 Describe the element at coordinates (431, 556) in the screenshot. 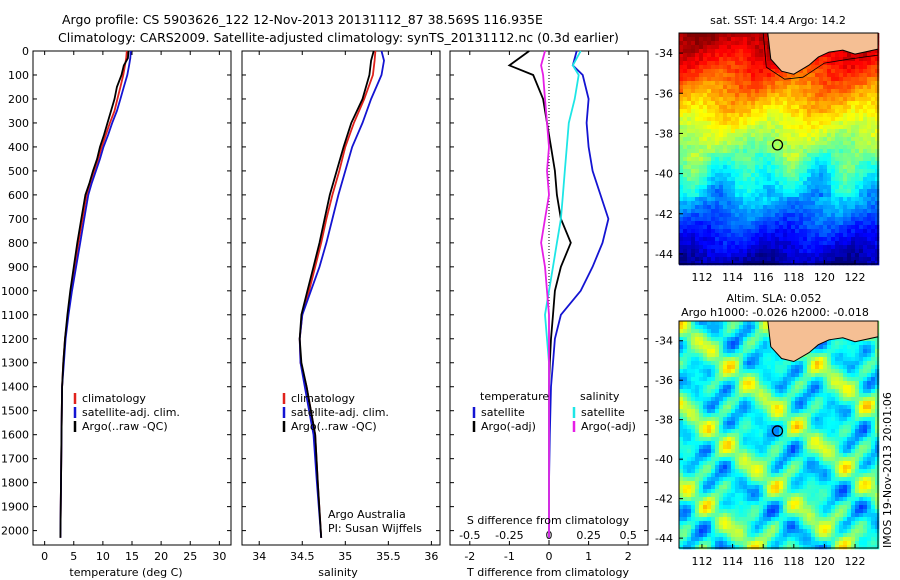

I see `salinity-xtick-label: 36` at that location.